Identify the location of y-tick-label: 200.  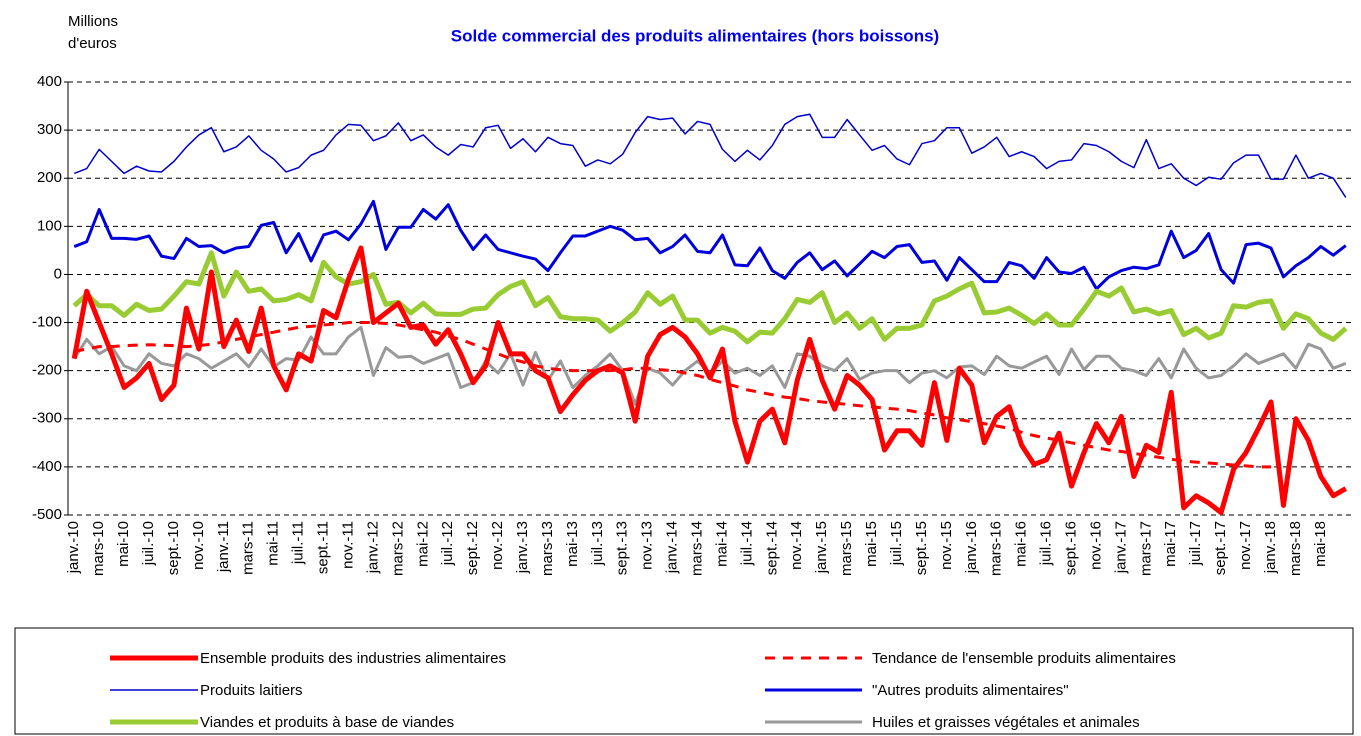
(49, 177).